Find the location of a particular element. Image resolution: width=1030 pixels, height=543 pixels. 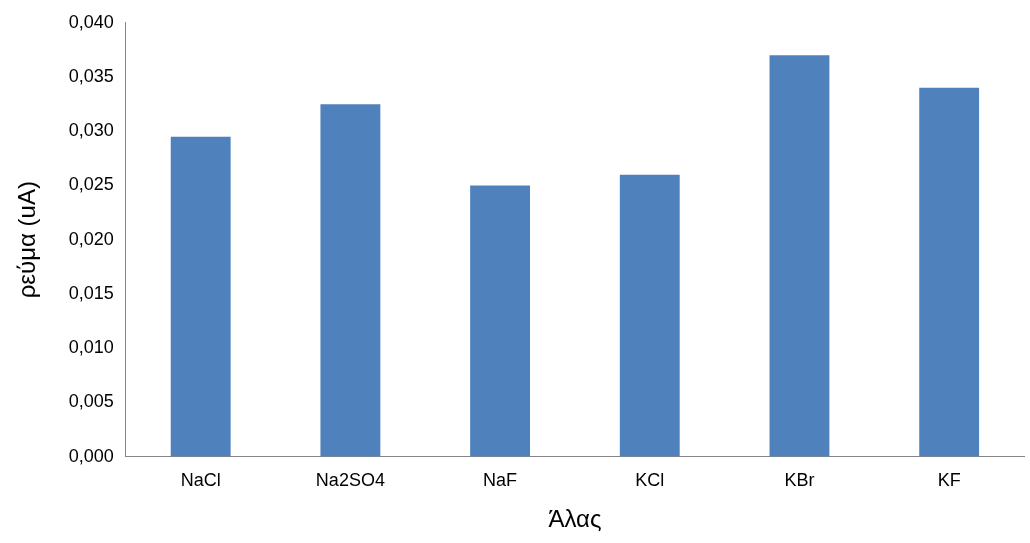

y-tick-label: 0,040 is located at coordinates (91, 21).